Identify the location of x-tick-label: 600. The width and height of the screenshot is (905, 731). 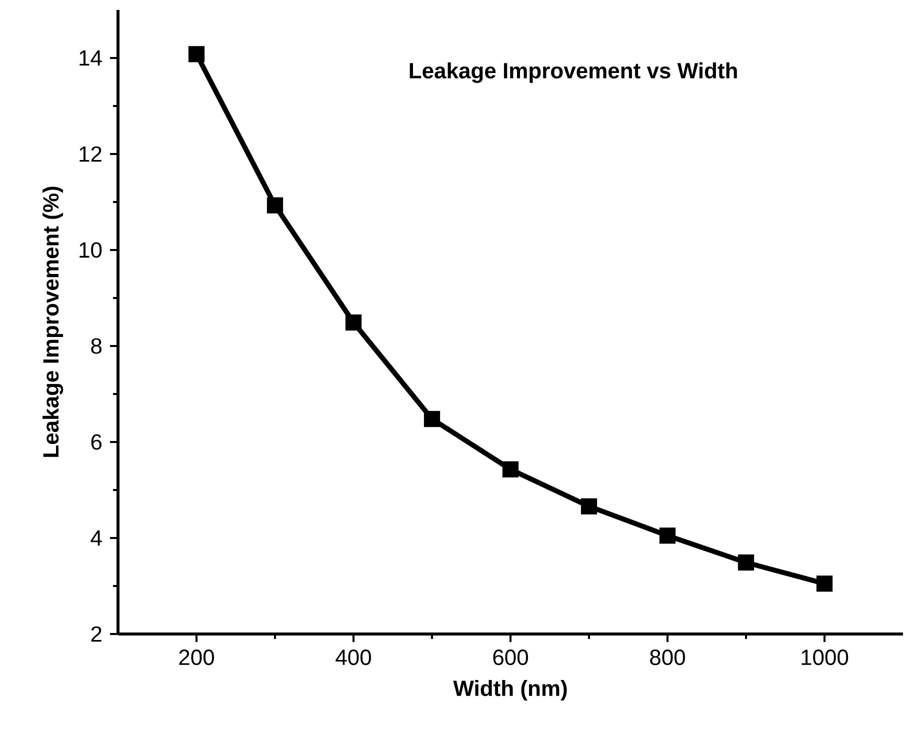
(510, 658).